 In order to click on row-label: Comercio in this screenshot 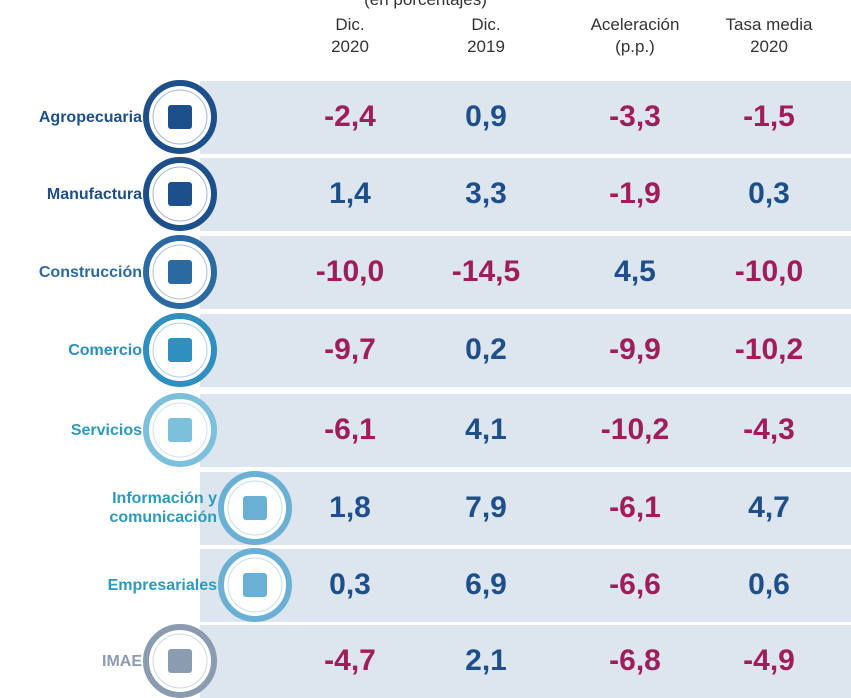, I will do `click(105, 350)`.